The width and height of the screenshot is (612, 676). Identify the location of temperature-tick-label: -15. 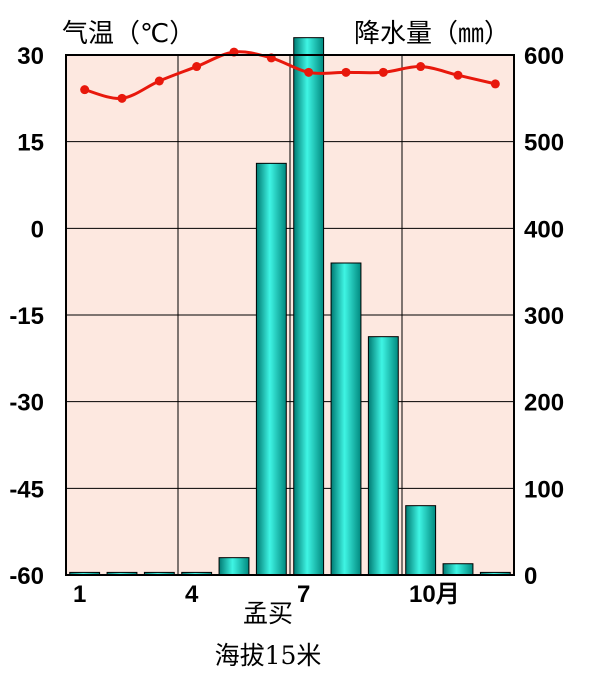
(26, 316).